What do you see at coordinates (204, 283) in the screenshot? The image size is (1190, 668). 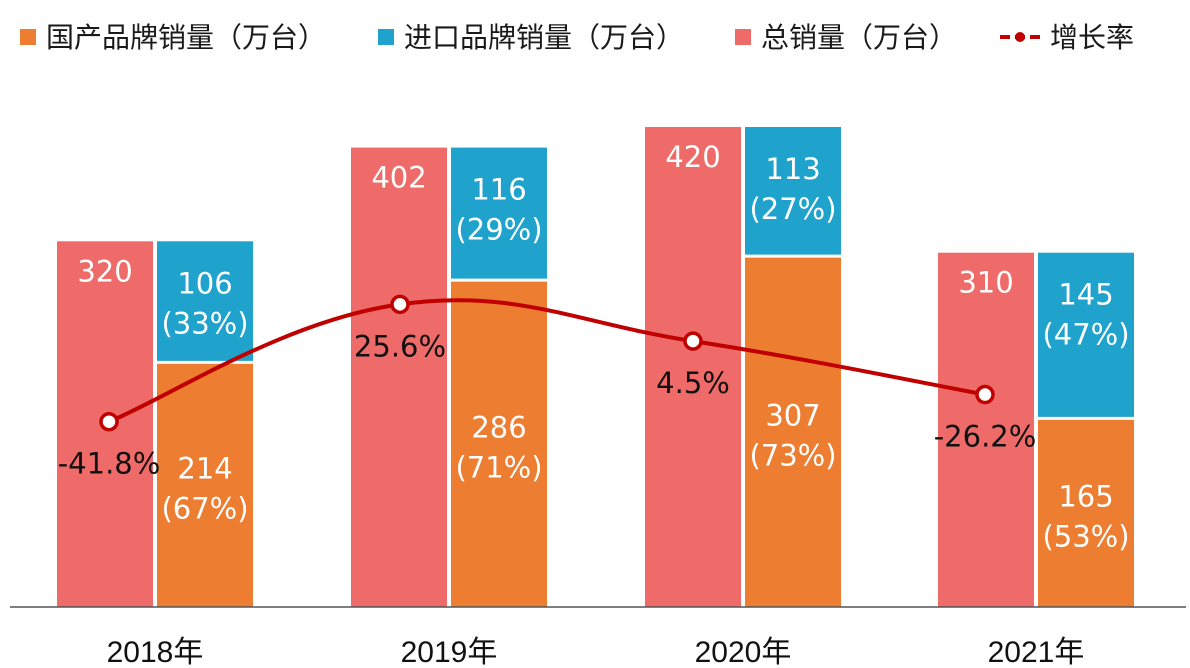 I see `bar-imported-value: 106` at bounding box center [204, 283].